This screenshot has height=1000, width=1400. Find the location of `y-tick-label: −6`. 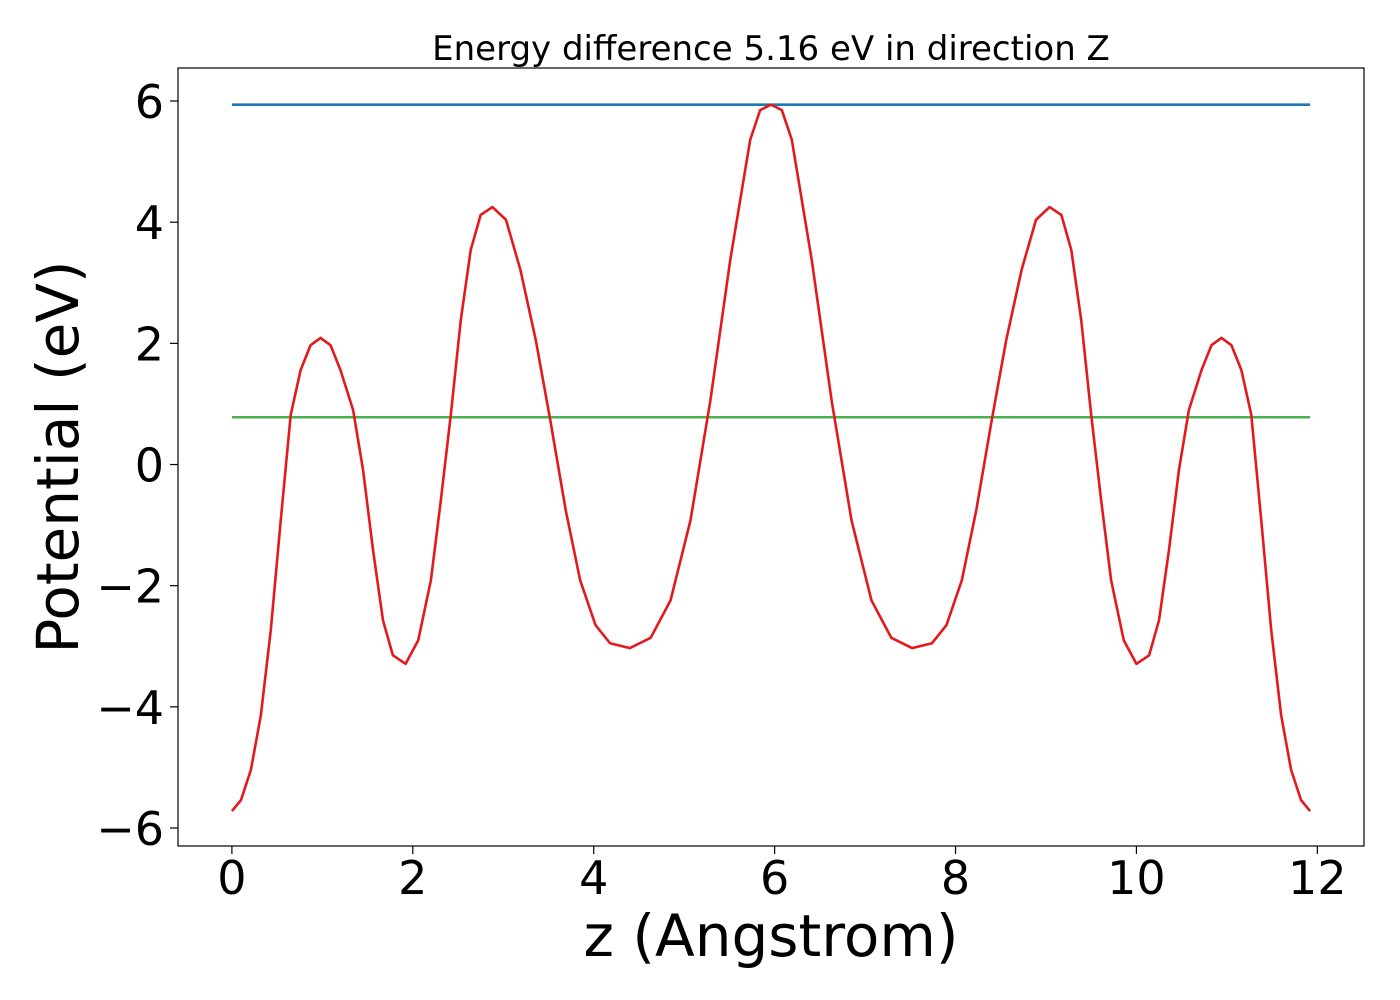

y-tick-label: −6 is located at coordinates (130, 829).